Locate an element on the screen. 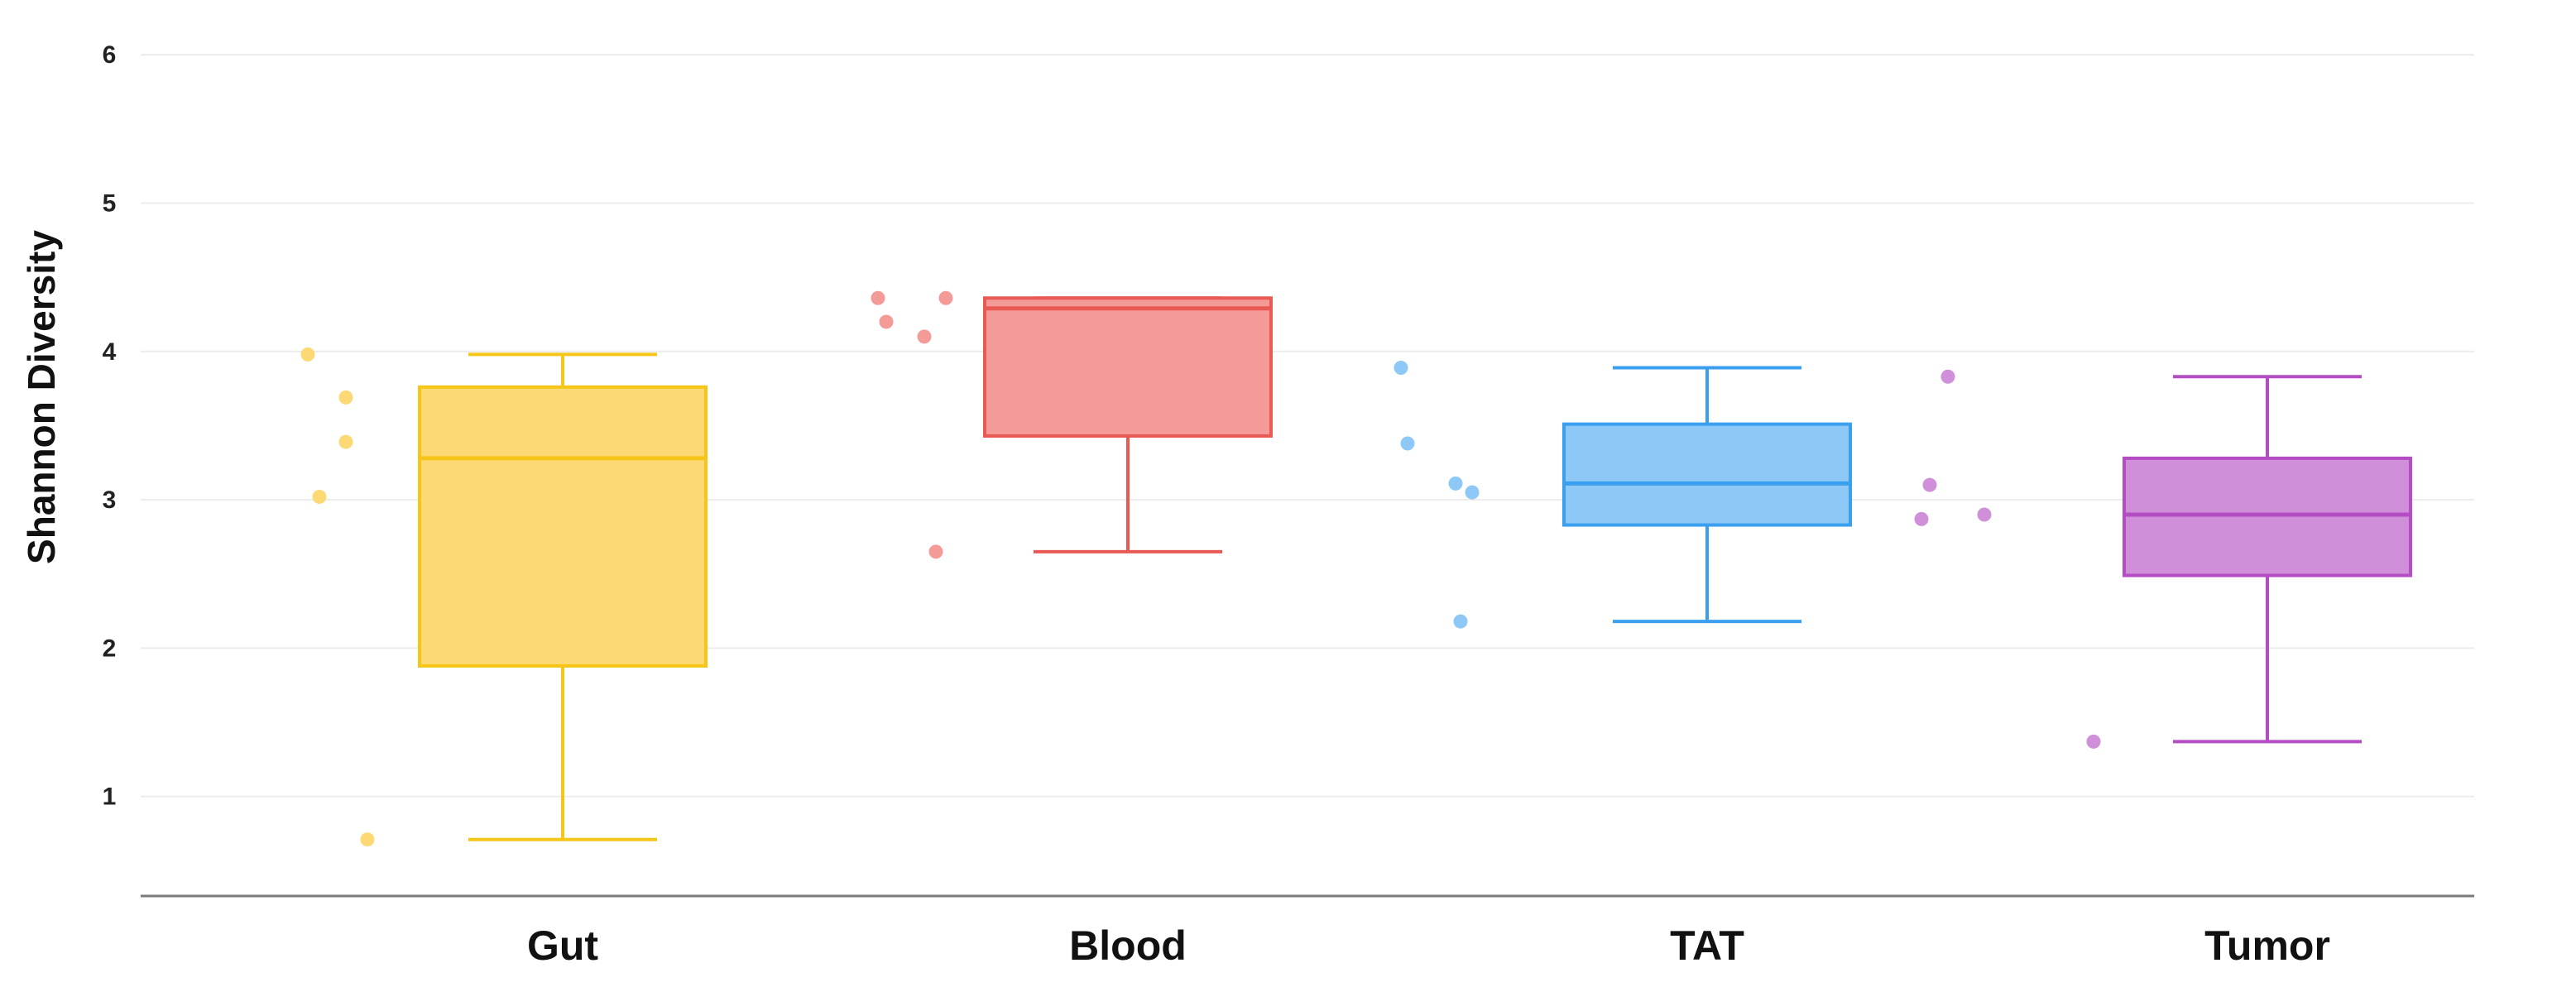 The width and height of the screenshot is (2576, 987). box-tat is located at coordinates (1707, 495).